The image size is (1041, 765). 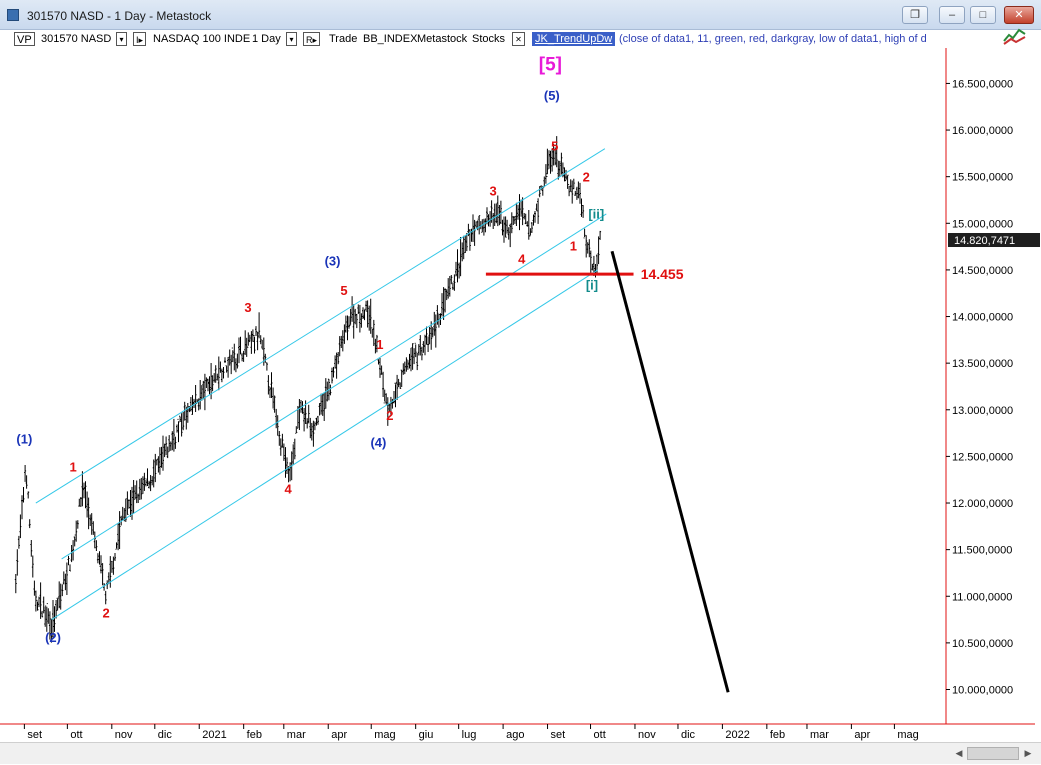 What do you see at coordinates (333, 260) in the screenshot?
I see `wave-label: (3)` at bounding box center [333, 260].